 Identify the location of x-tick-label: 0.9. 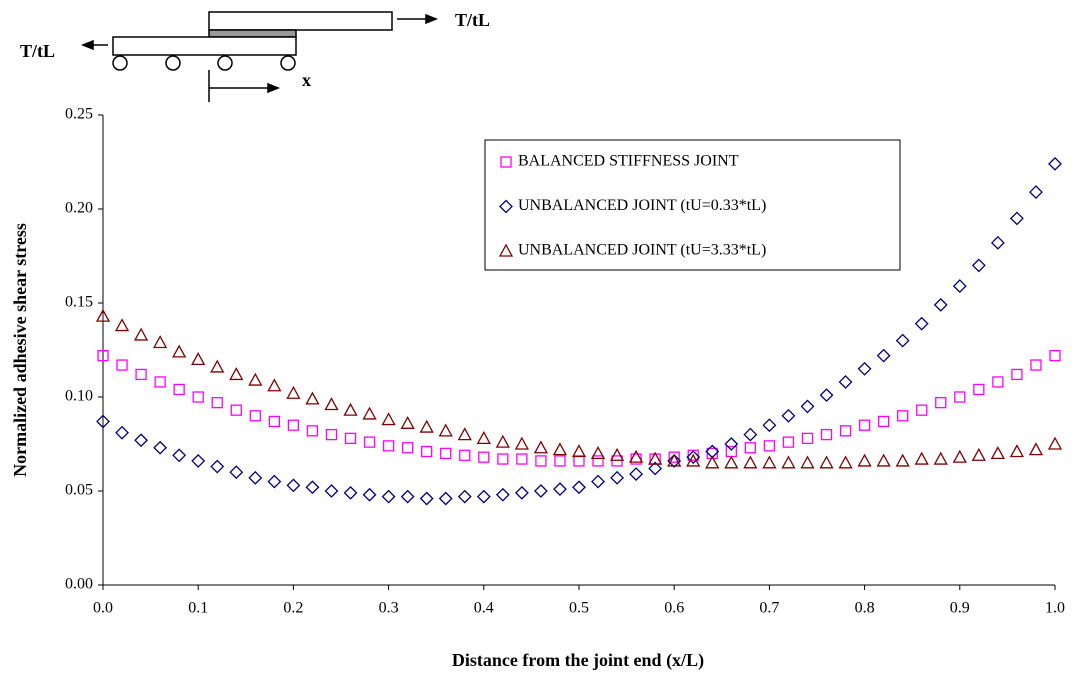
(960, 608).